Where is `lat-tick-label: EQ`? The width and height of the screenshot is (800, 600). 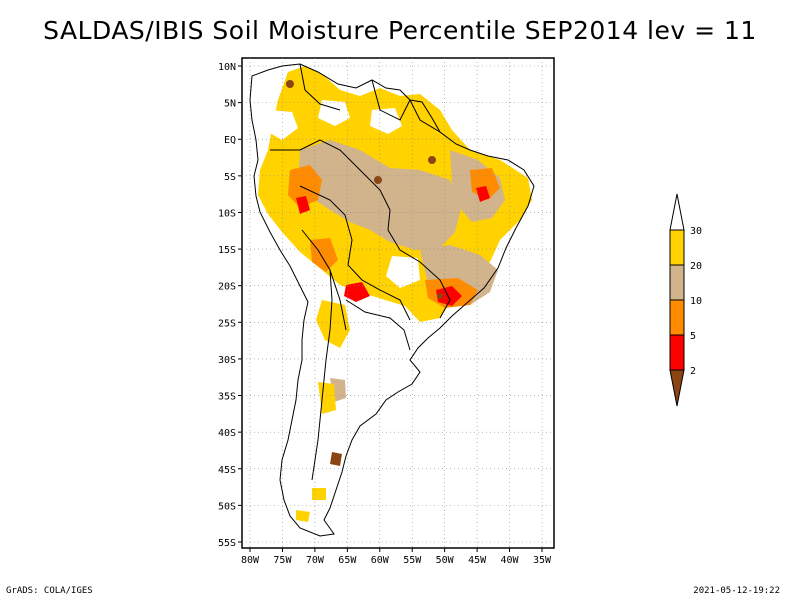 lat-tick-label: EQ is located at coordinates (230, 140).